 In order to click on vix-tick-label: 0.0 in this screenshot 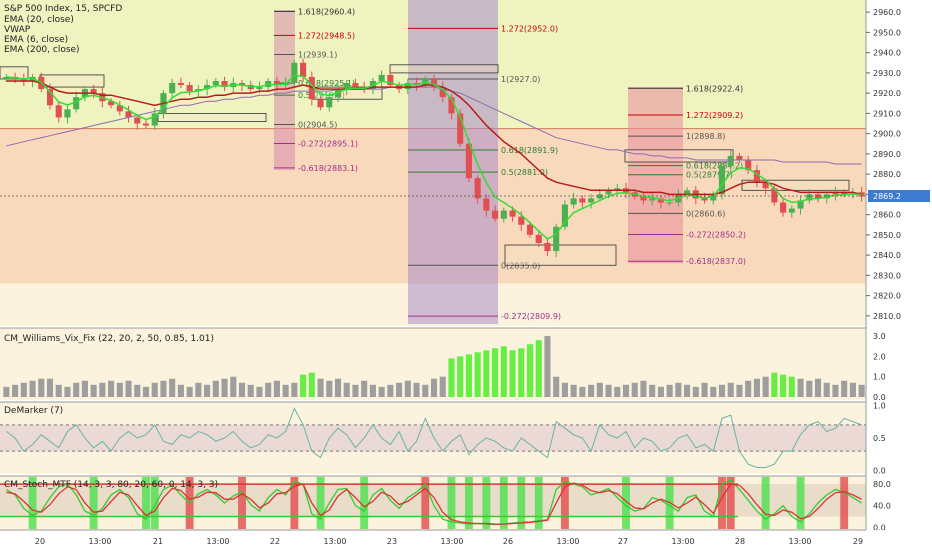, I will do `click(879, 397)`.